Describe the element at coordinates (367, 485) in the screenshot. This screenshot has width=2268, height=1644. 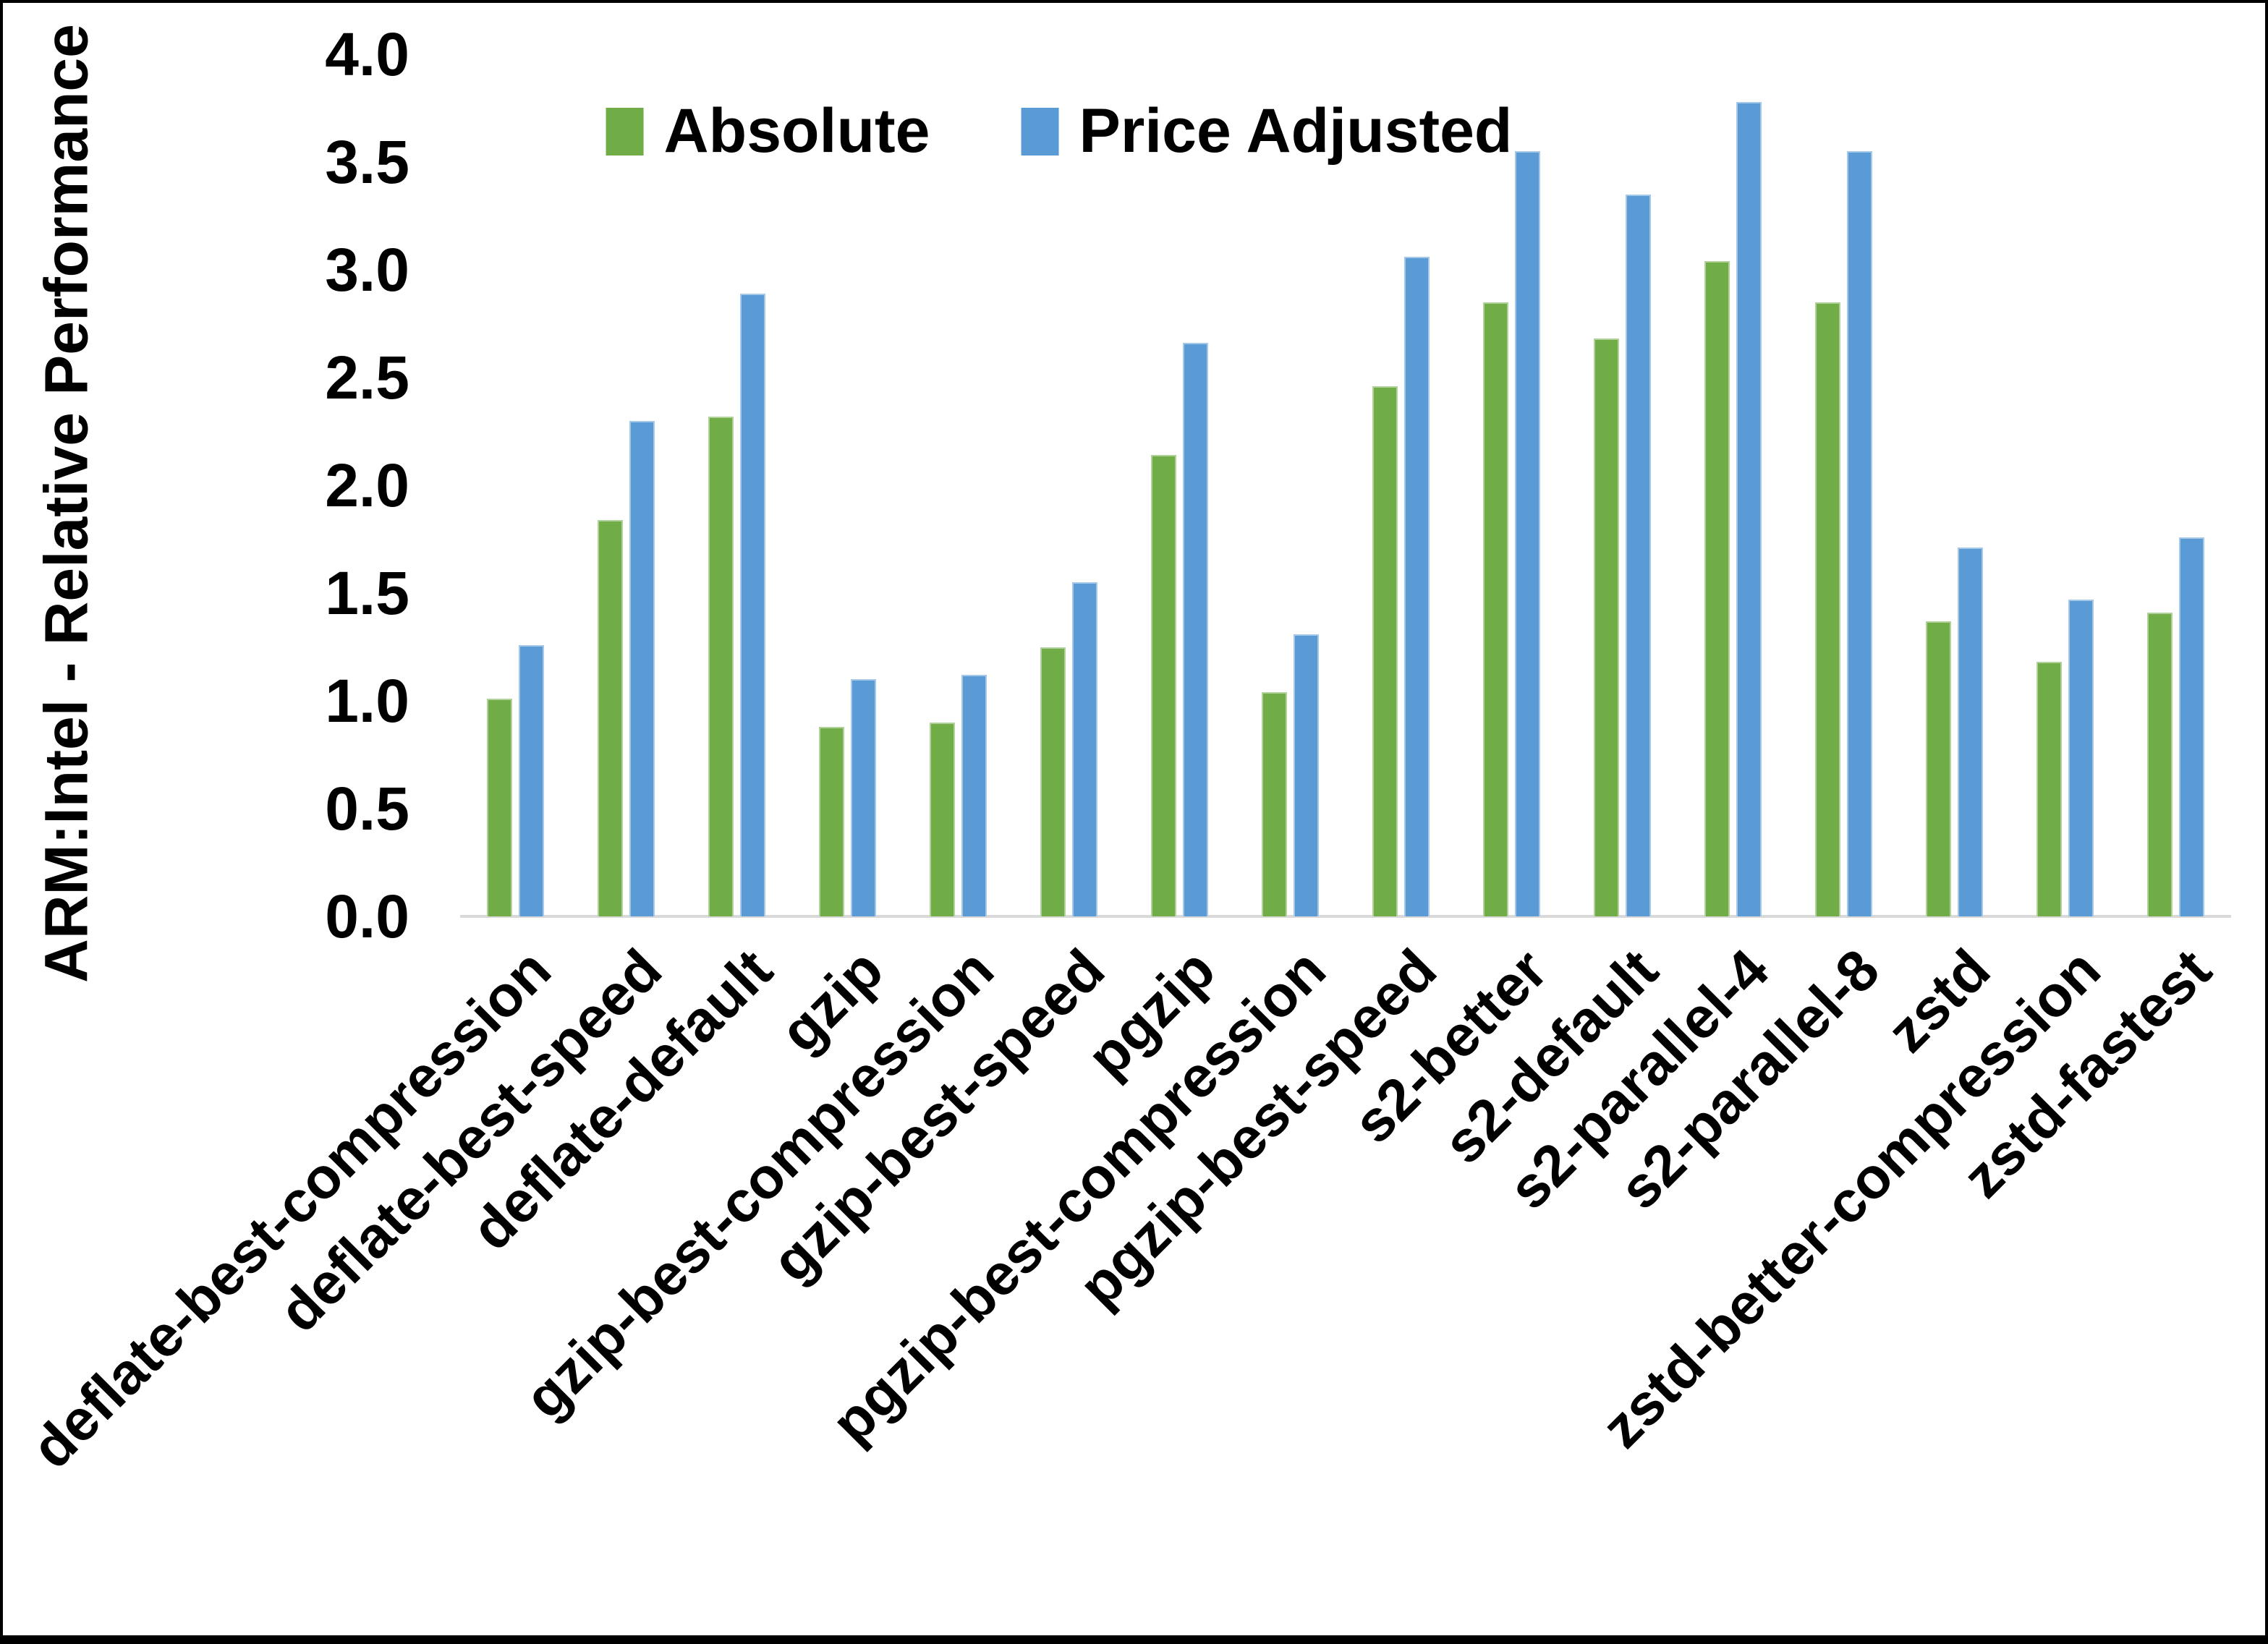
I see `y-tick-label: 2.0` at that location.